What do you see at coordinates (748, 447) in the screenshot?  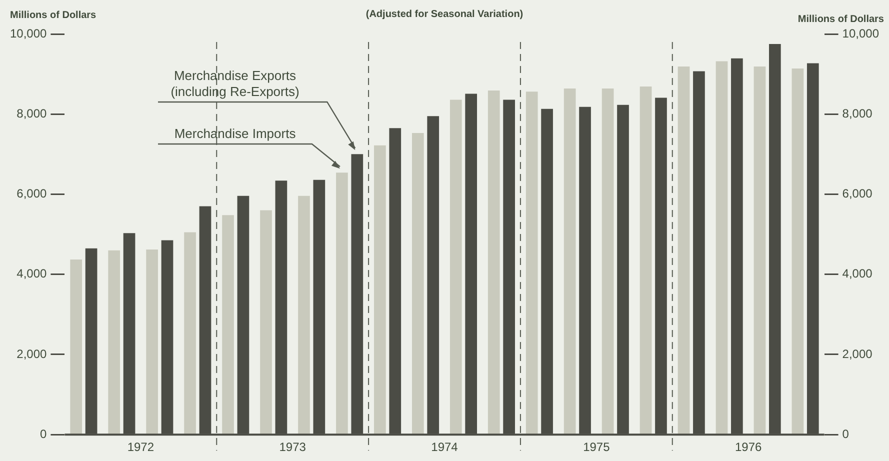 I see `x-tick-label: 1976` at bounding box center [748, 447].